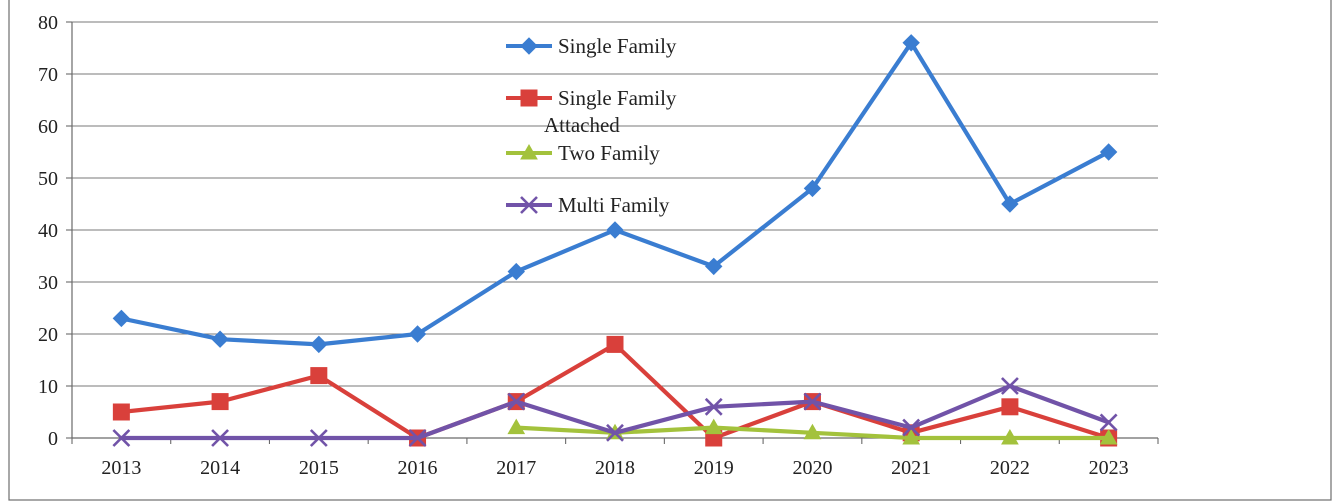  I want to click on y-tick-label: 60, so click(48, 127).